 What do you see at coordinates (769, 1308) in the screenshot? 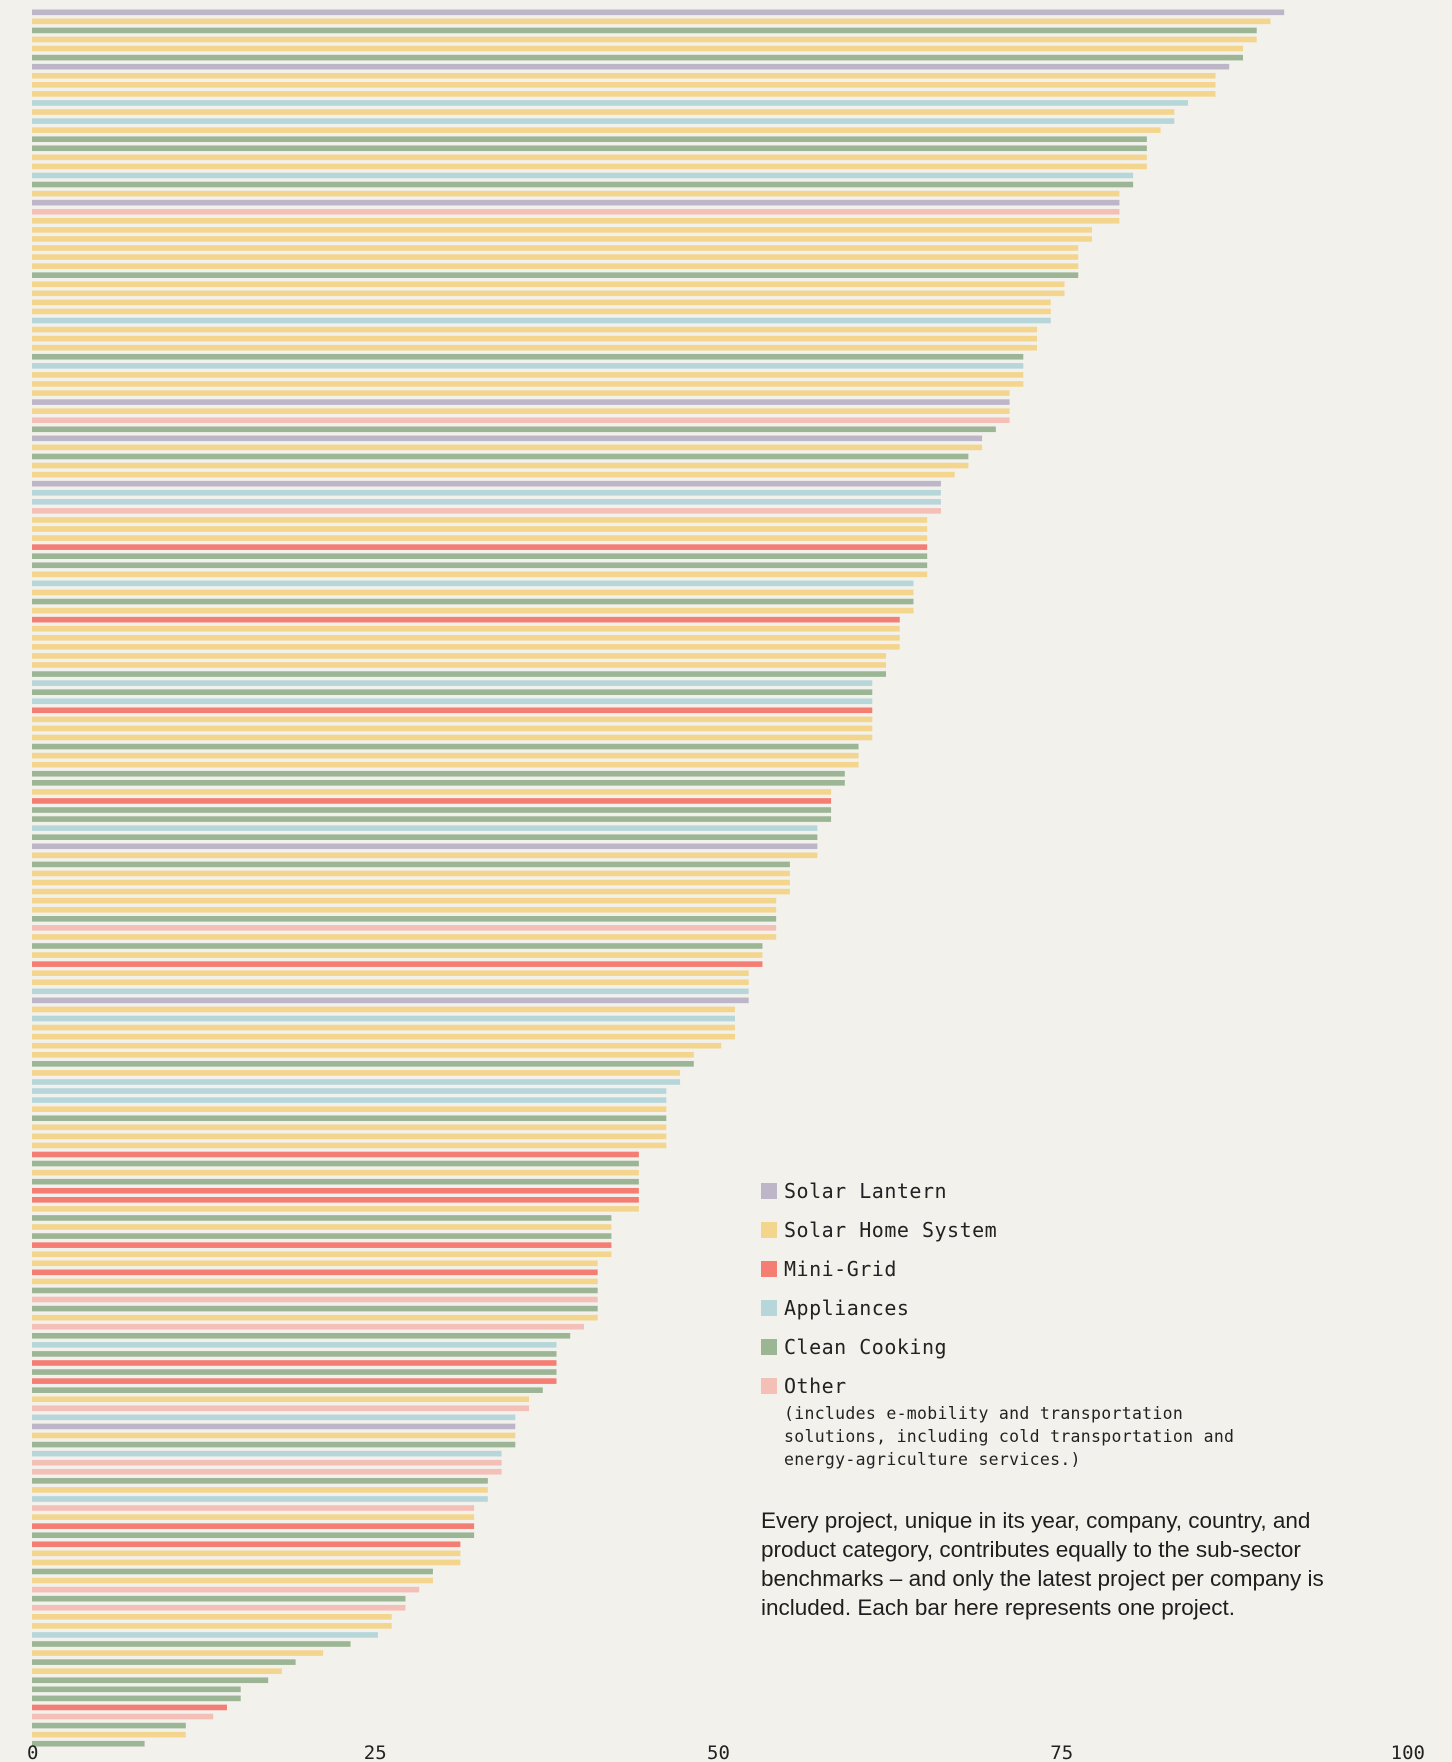
I see `legend-swatch-appliances` at bounding box center [769, 1308].